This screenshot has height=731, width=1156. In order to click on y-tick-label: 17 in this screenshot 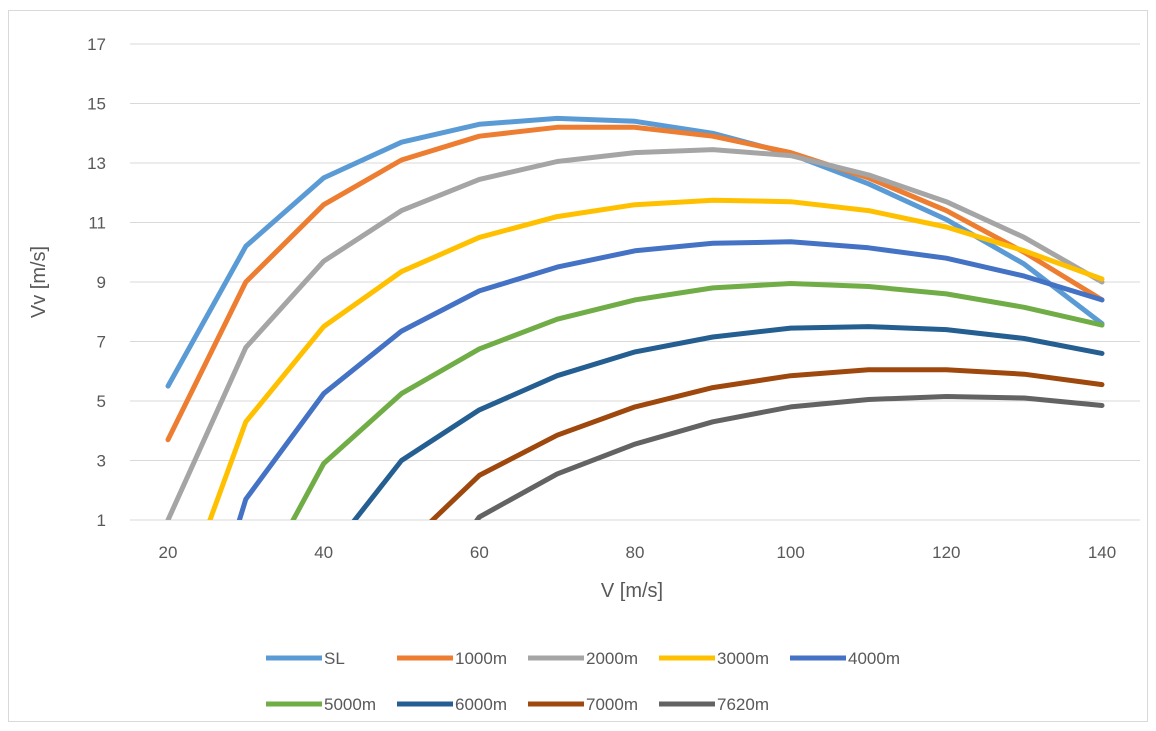, I will do `click(96, 44)`.